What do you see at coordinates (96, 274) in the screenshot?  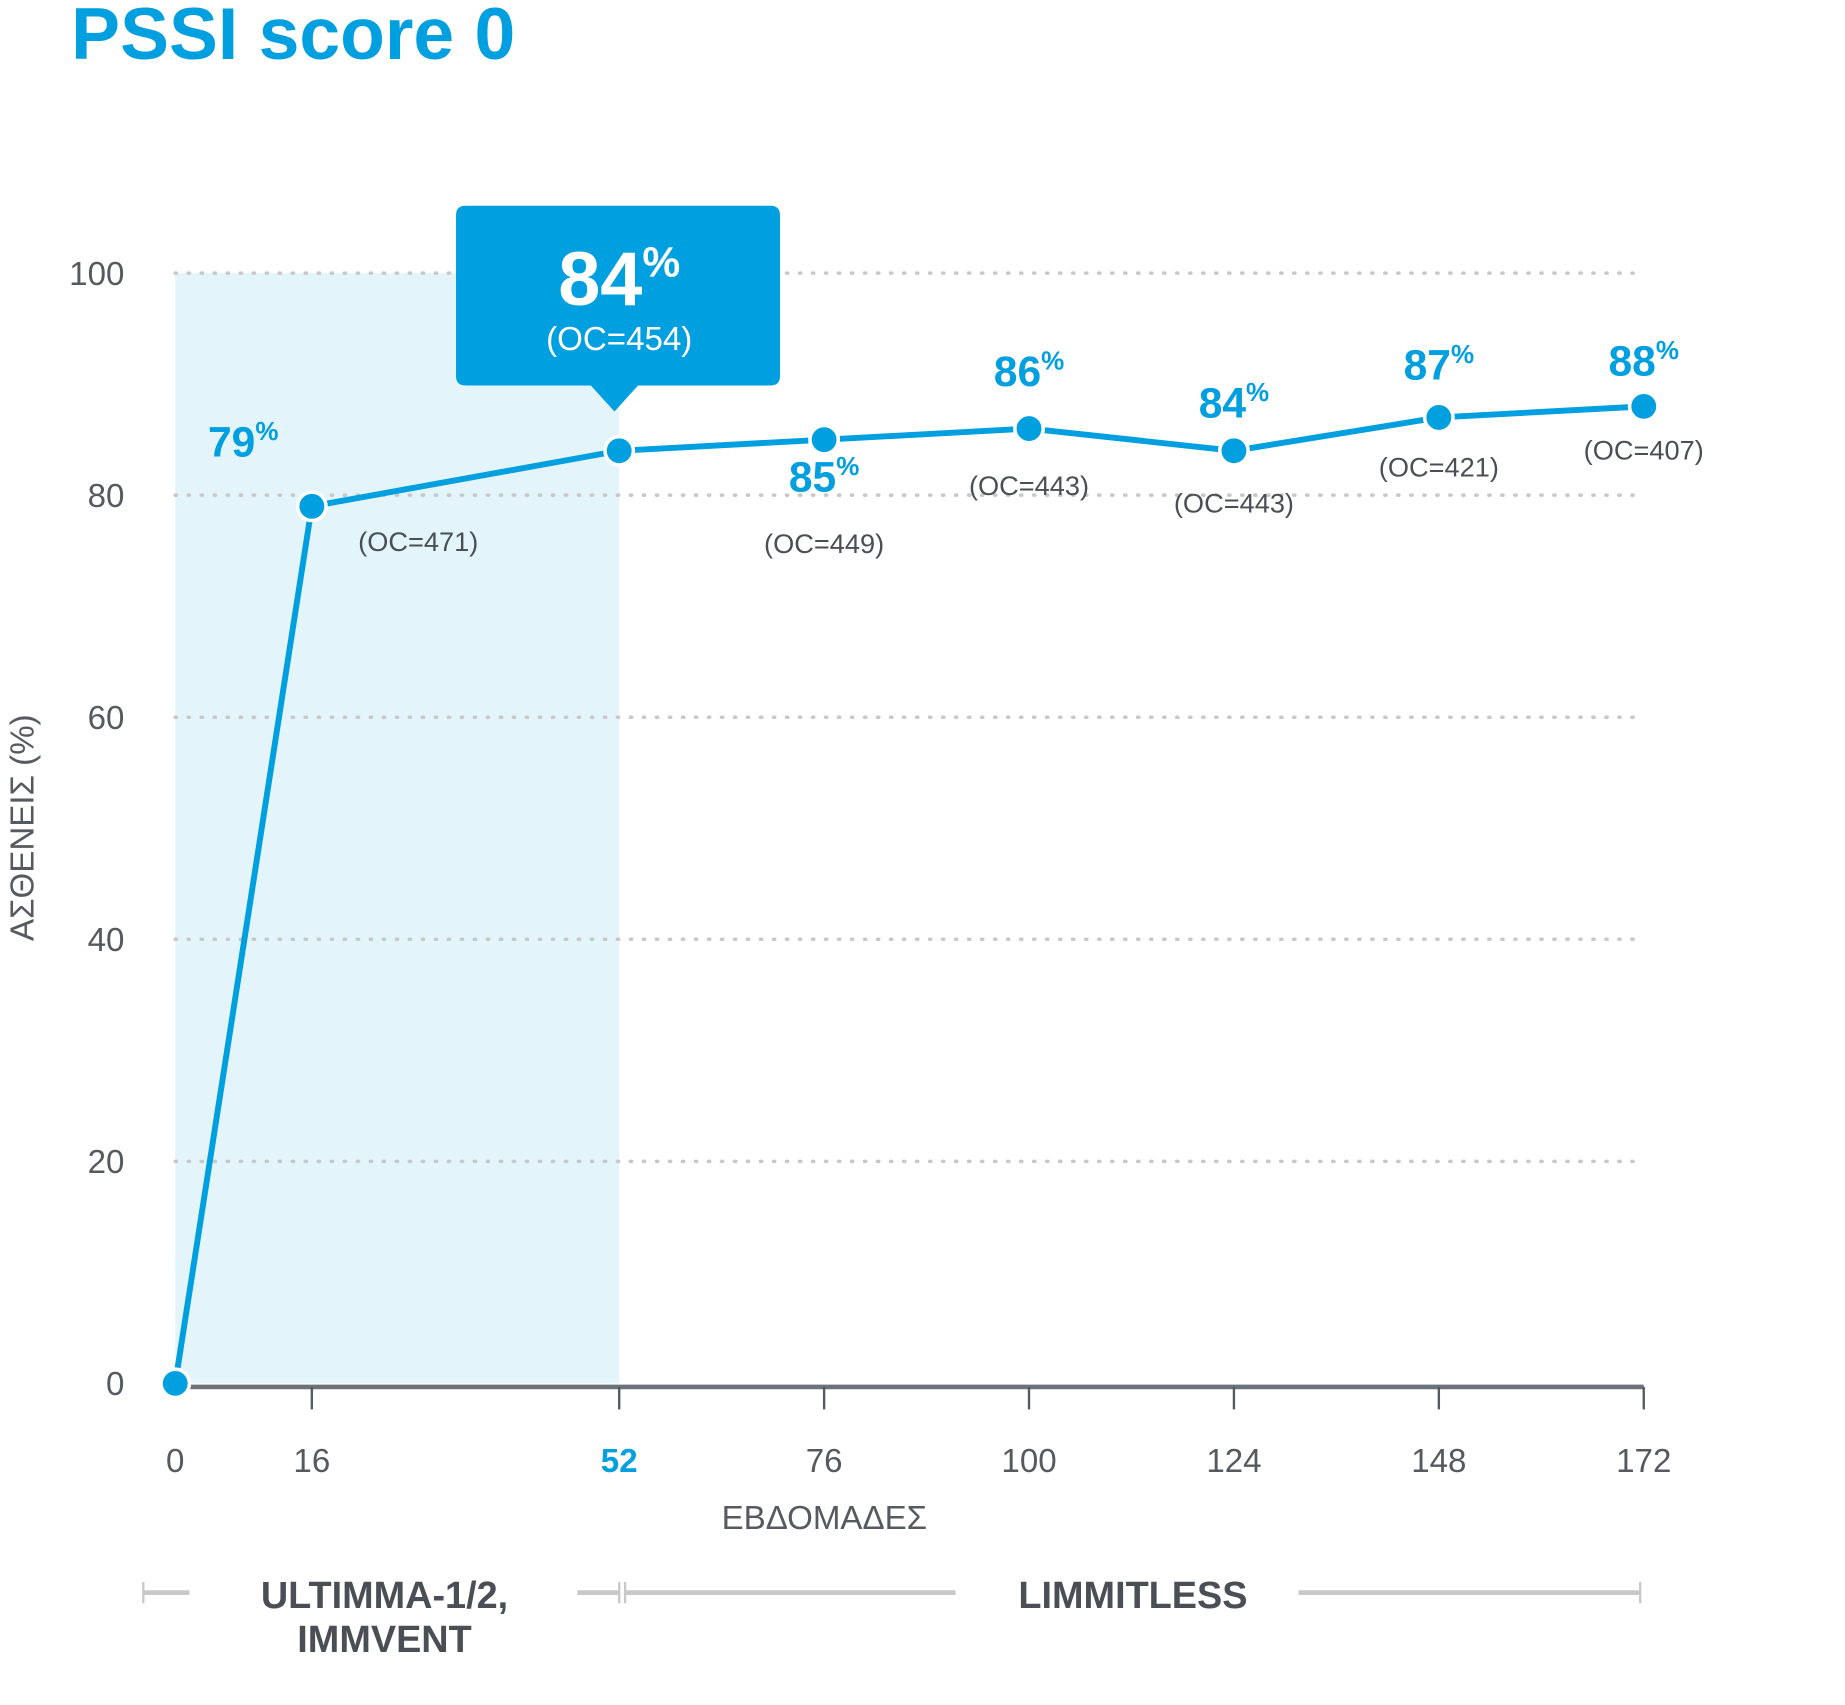 I see `y-tick-label: 100` at bounding box center [96, 274].